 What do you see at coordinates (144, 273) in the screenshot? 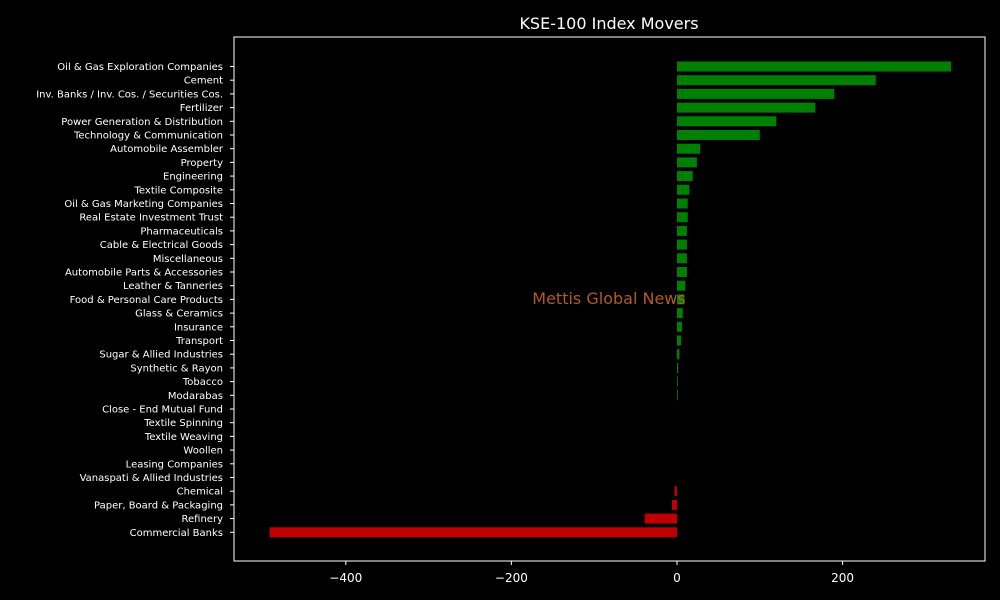
I see `category-label: Automobile Parts & Accessories` at bounding box center [144, 273].